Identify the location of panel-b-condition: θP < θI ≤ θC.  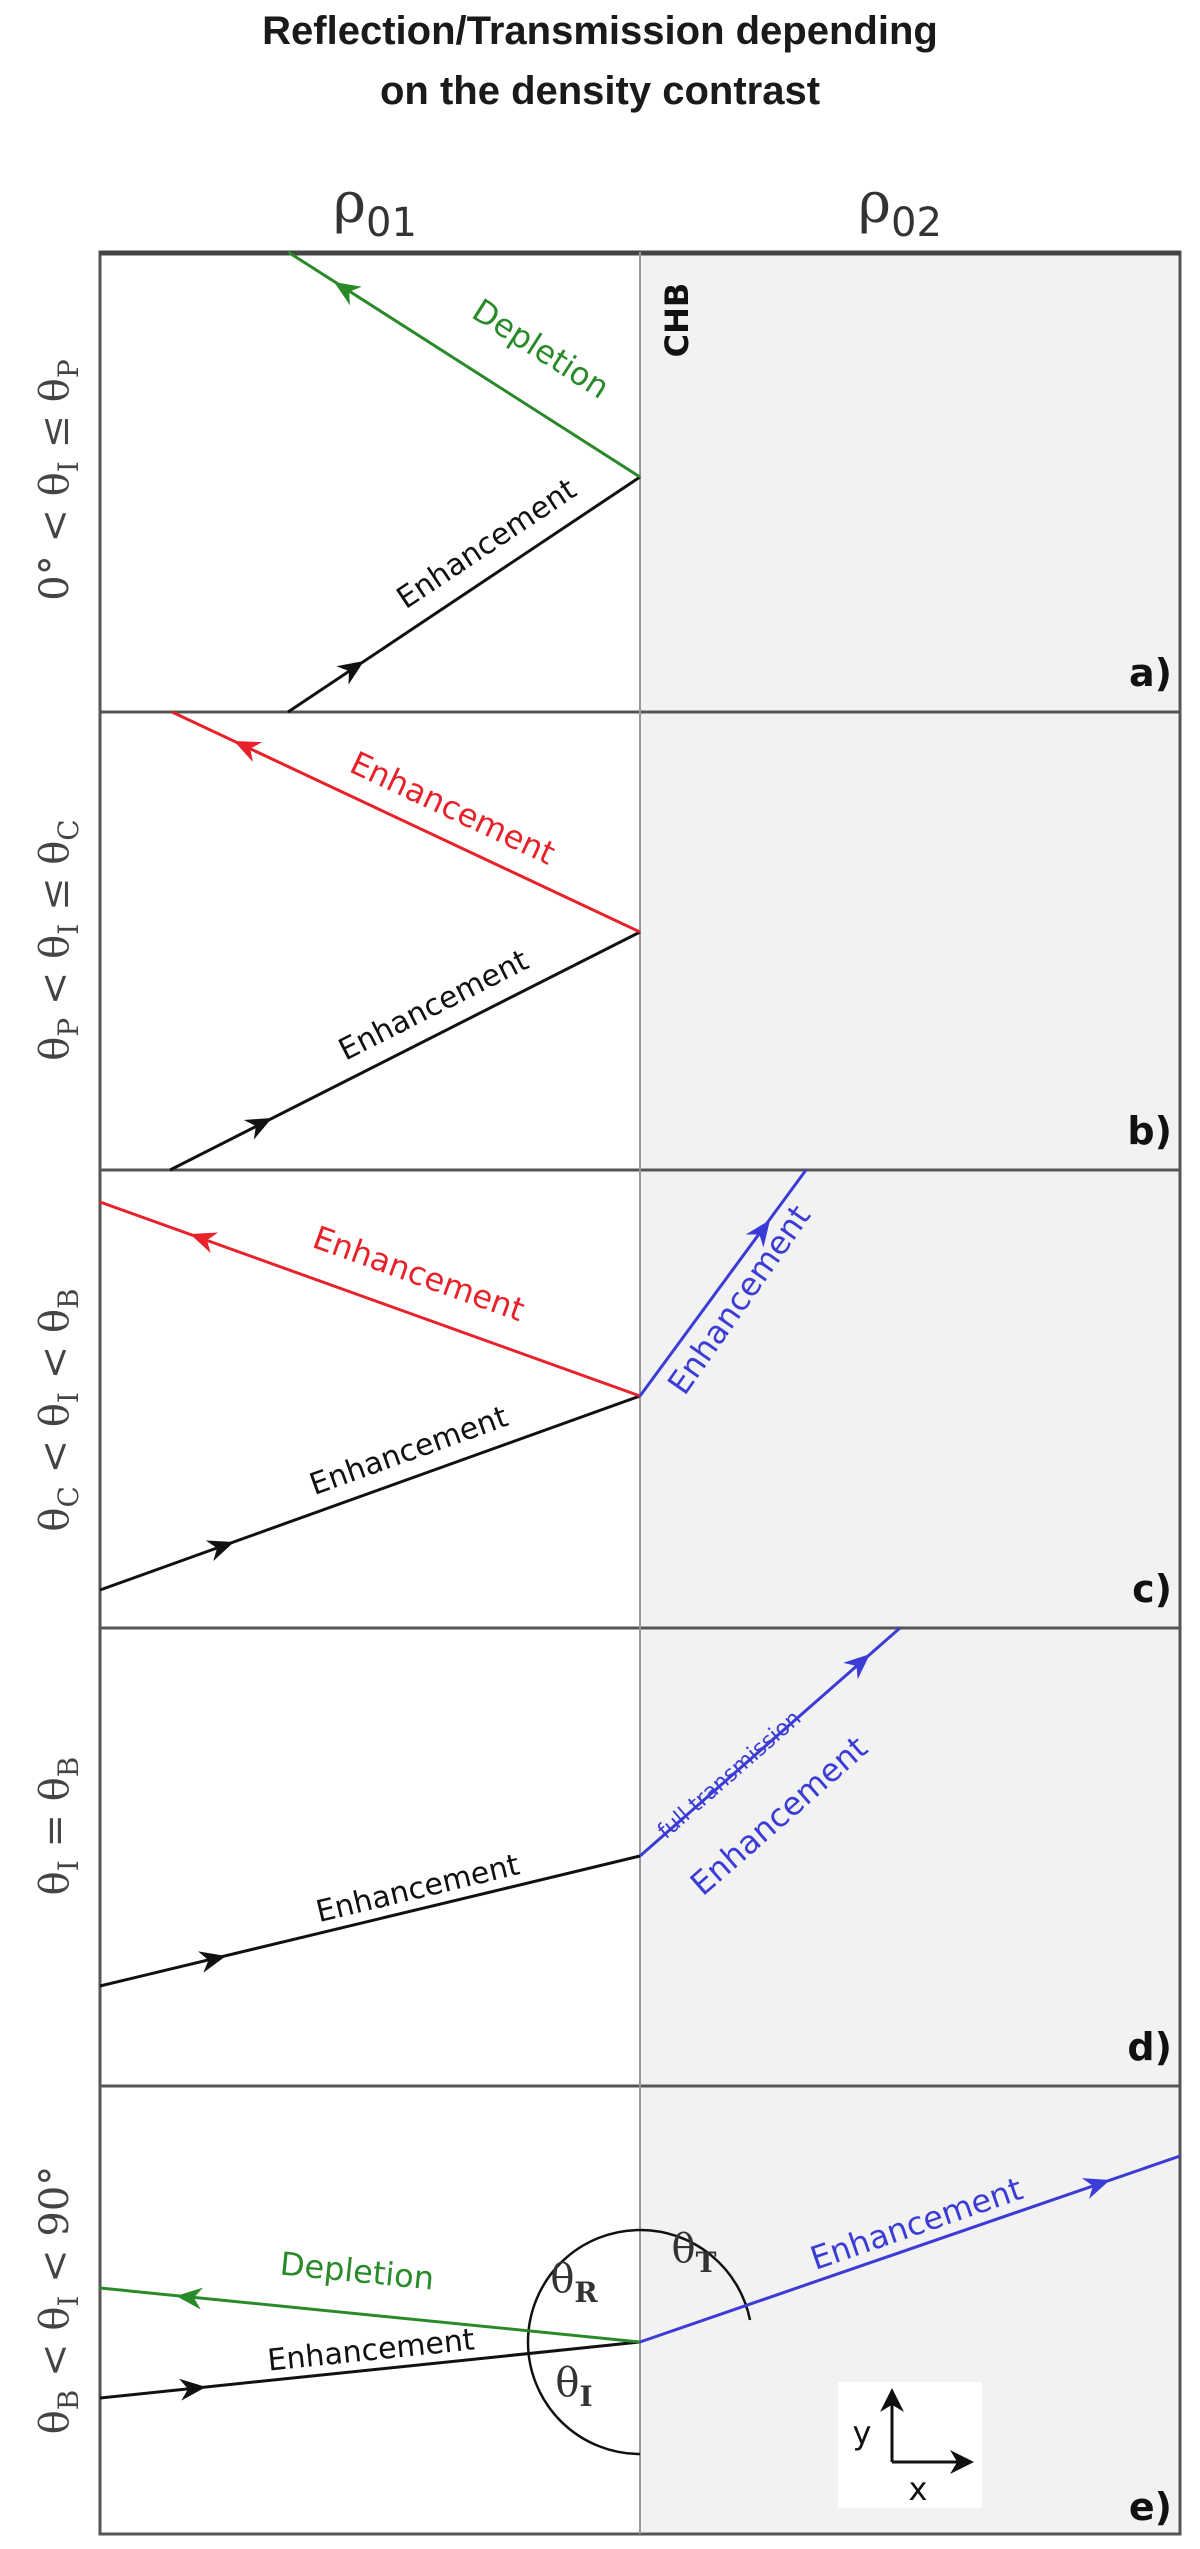
(58, 940).